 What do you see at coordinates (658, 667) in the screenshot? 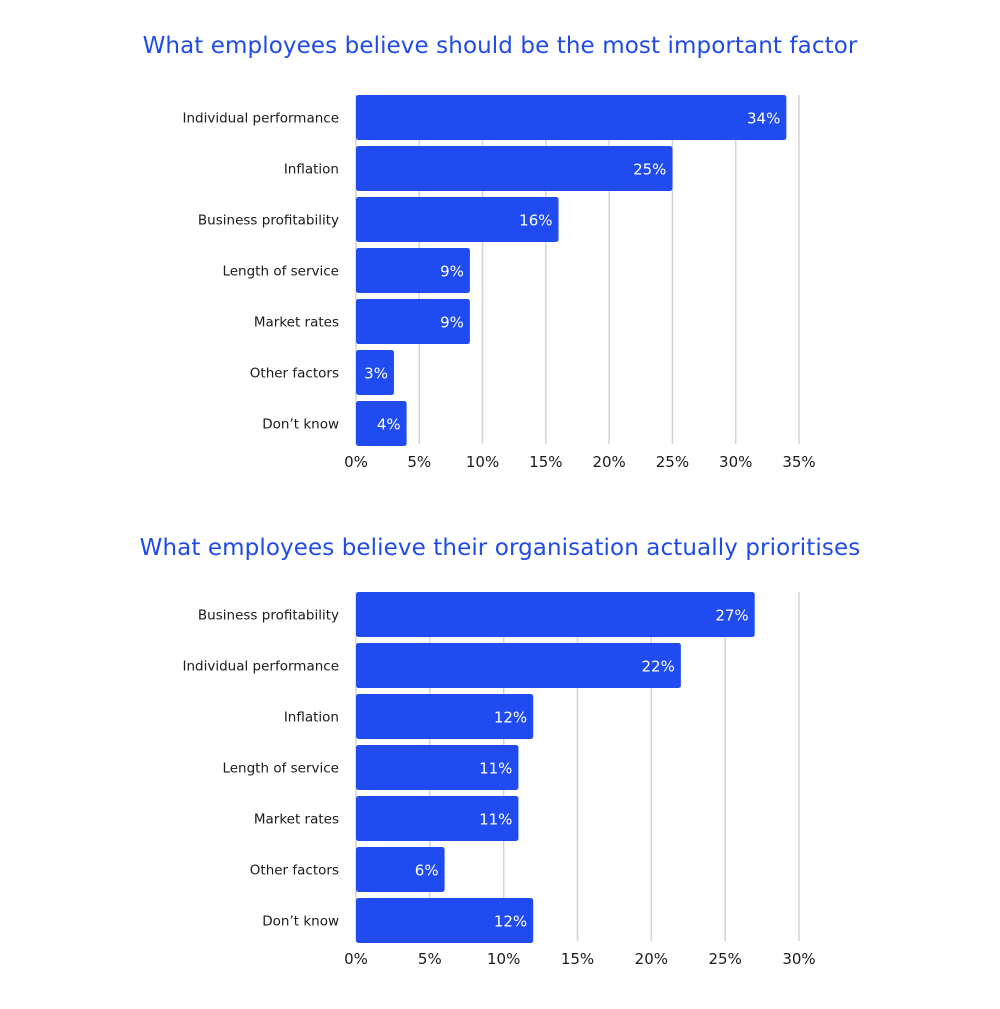
I see `value-label: 22%` at bounding box center [658, 667].